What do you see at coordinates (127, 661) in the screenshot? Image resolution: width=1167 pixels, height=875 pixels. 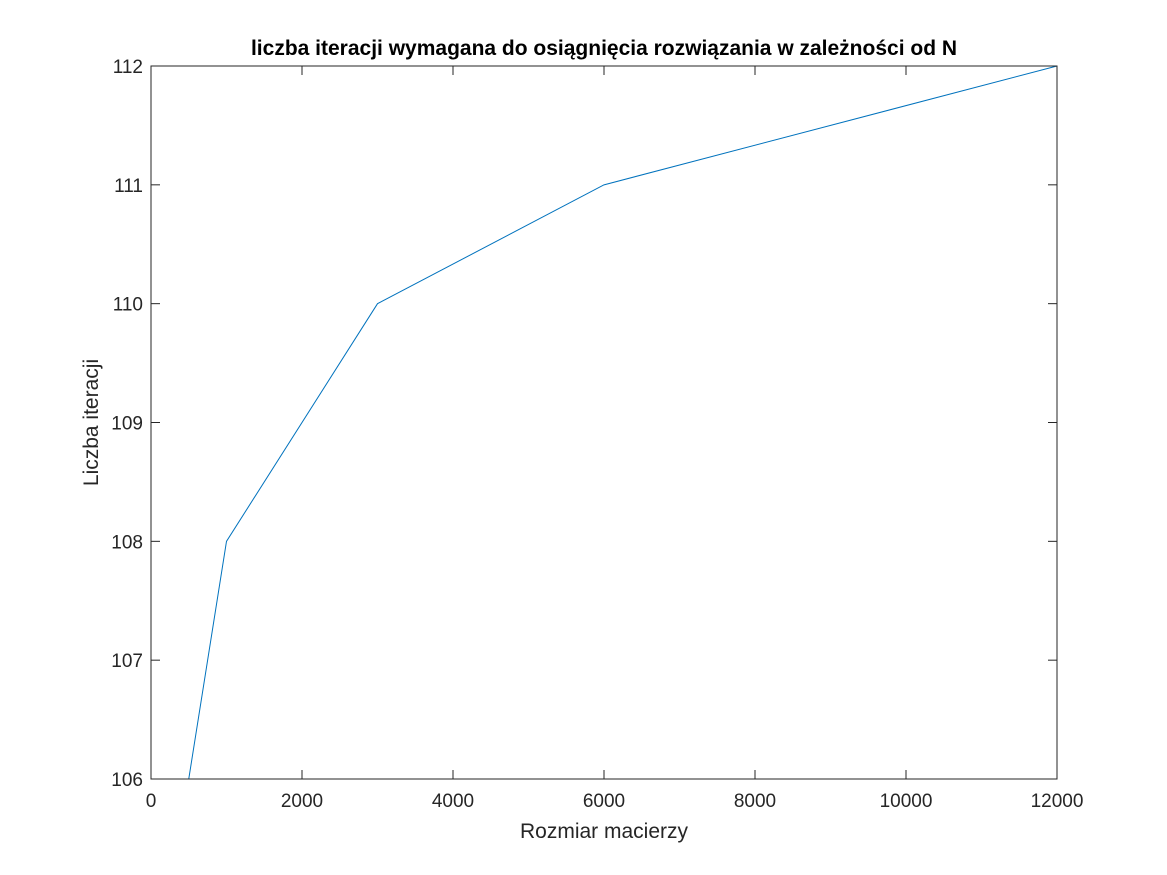 I see `y-tick-label: 107` at bounding box center [127, 661].